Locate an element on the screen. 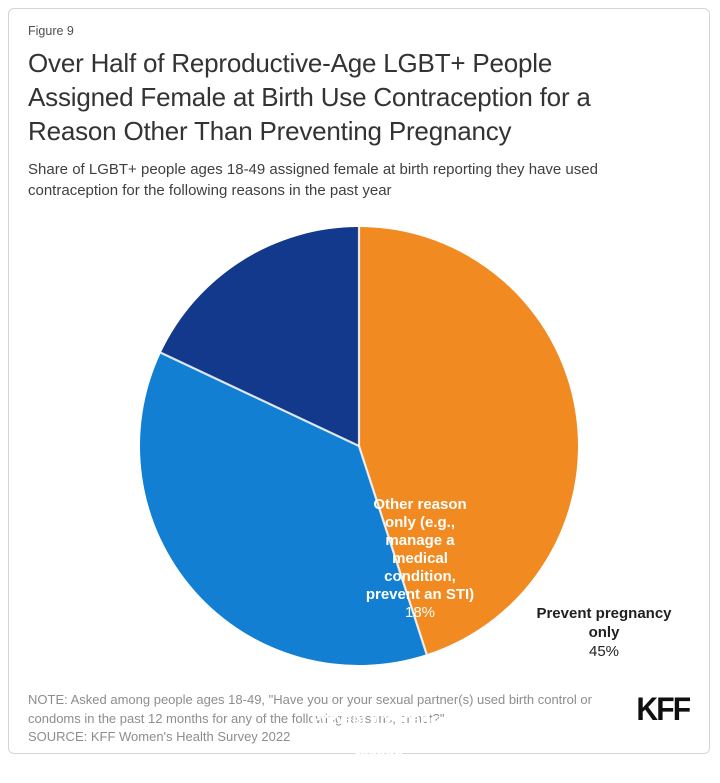 The image size is (720, 783). slice-value-label: 37% is located at coordinates (379, 773).